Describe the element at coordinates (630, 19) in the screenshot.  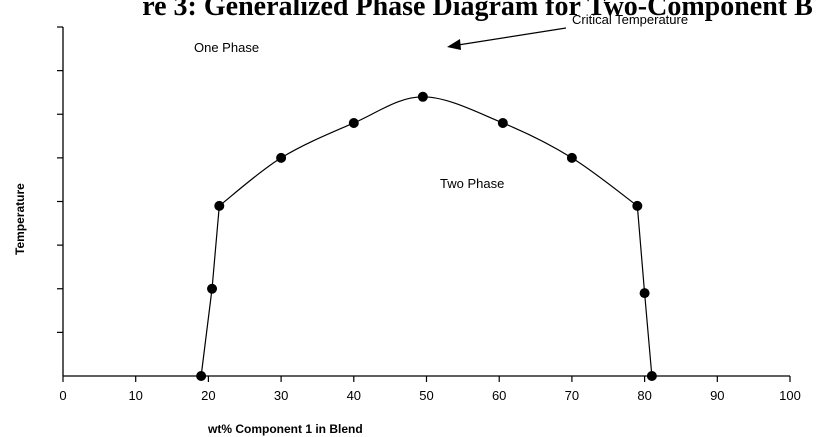
I see `annotation-critical-temperature: Critical Temperature` at that location.